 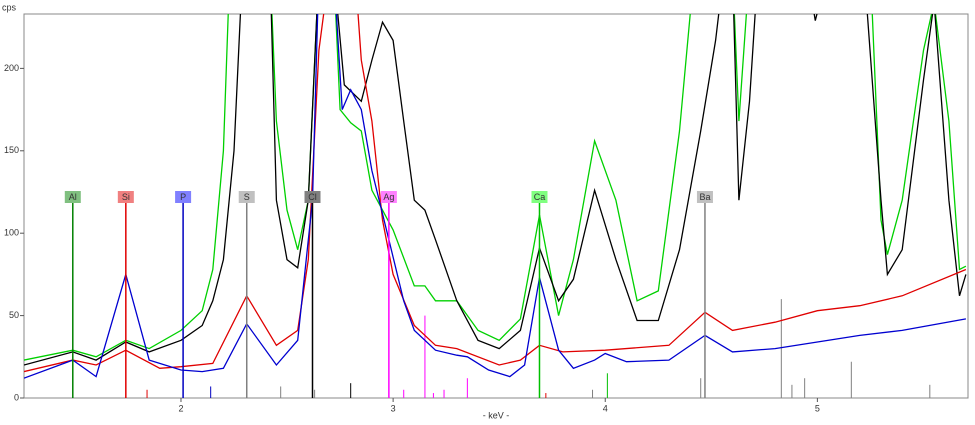 I want to click on y-tick-label: 50, so click(x=14, y=315).